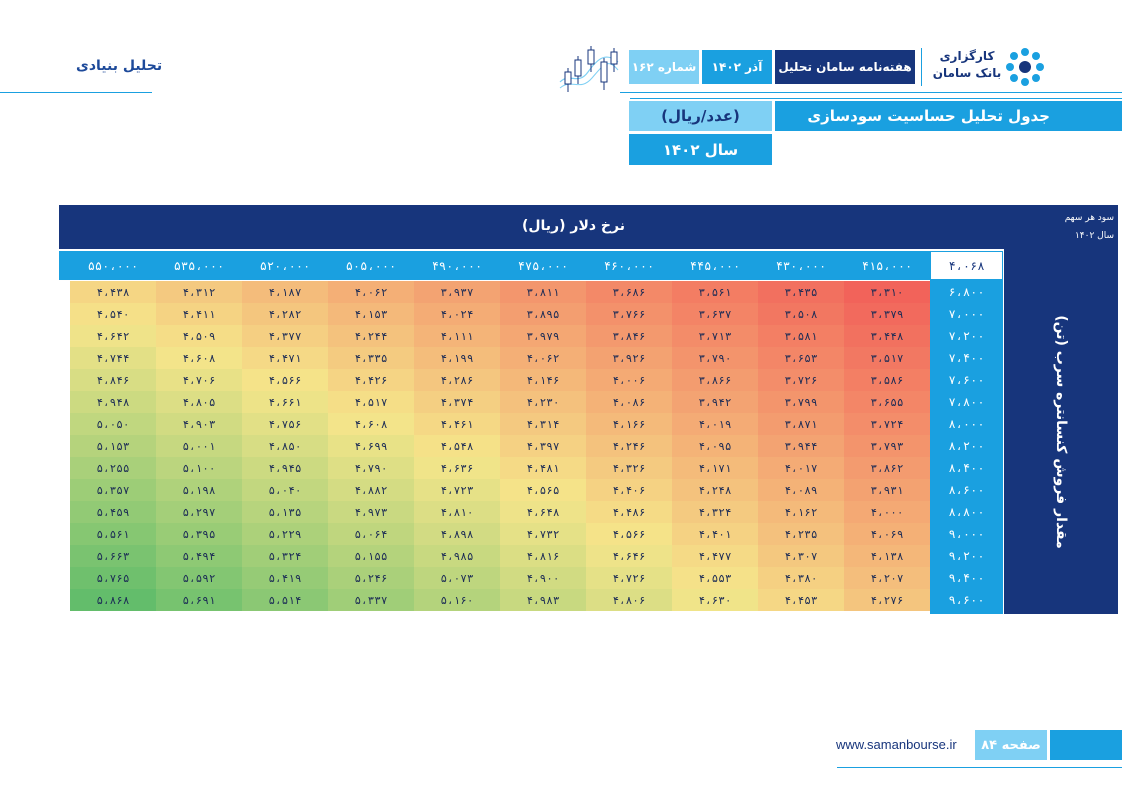 The image size is (1122, 793). Describe the element at coordinates (285, 424) in the screenshot. I see `eps-value-cell: ۴،۷۵۶` at that location.